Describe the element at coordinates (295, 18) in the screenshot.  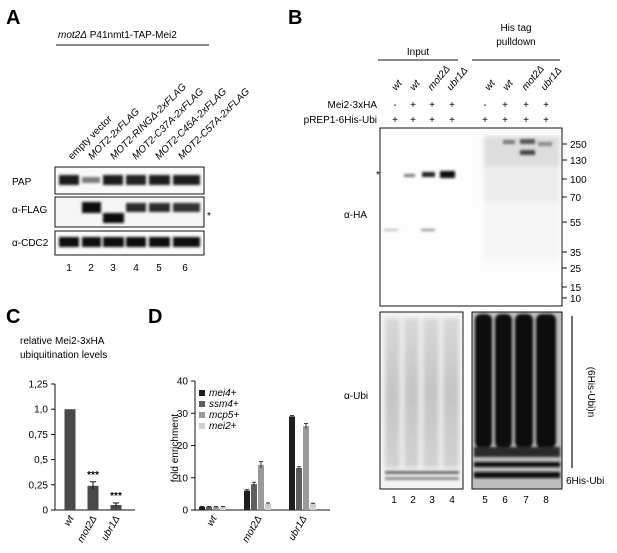
I see `panel-b-letter: B` at that location.